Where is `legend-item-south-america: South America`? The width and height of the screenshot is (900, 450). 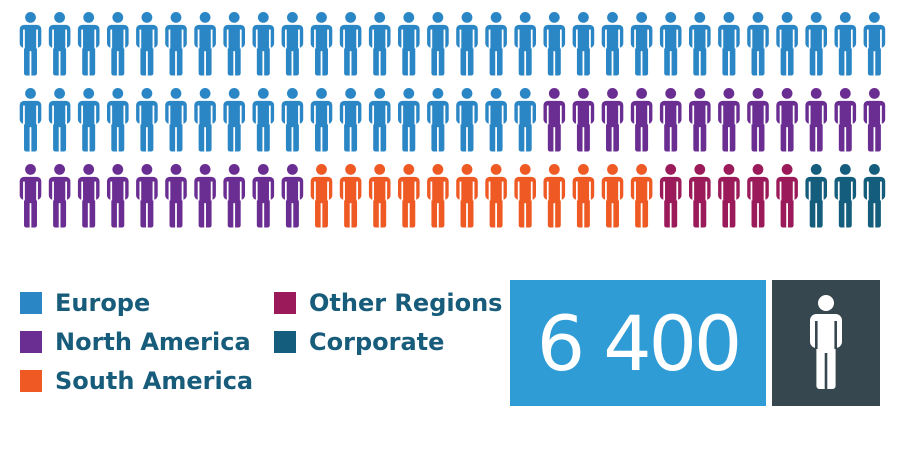 legend-item-south-america: South America is located at coordinates (136, 380).